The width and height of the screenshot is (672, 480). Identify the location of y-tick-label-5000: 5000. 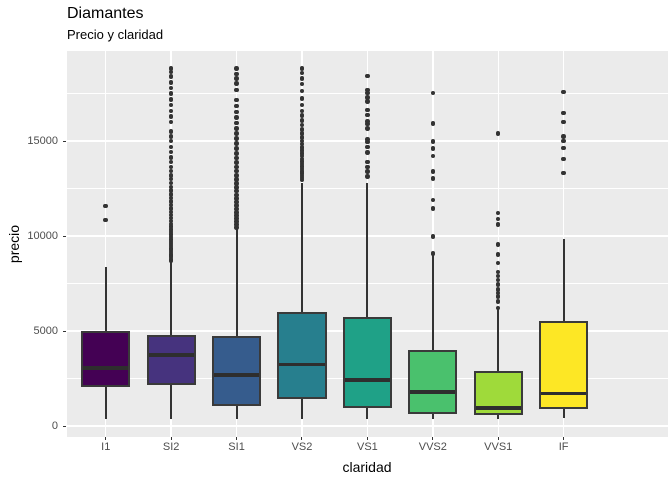
(45, 331).